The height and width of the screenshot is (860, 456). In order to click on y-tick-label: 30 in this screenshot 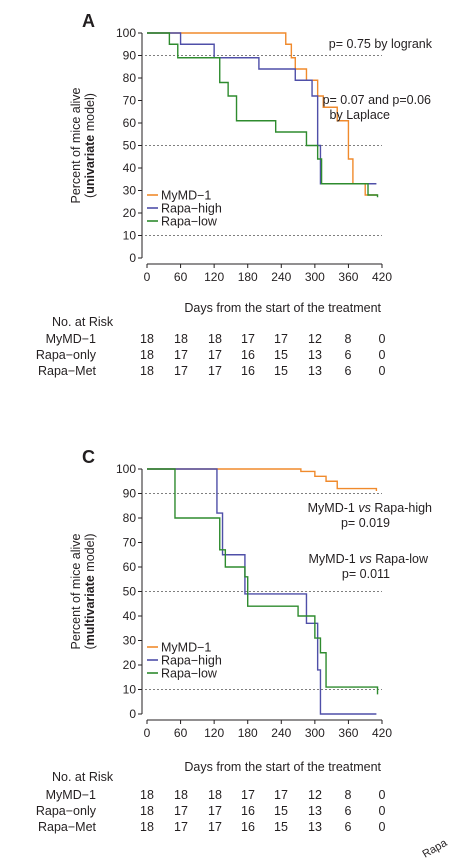, I will do `click(130, 641)`.